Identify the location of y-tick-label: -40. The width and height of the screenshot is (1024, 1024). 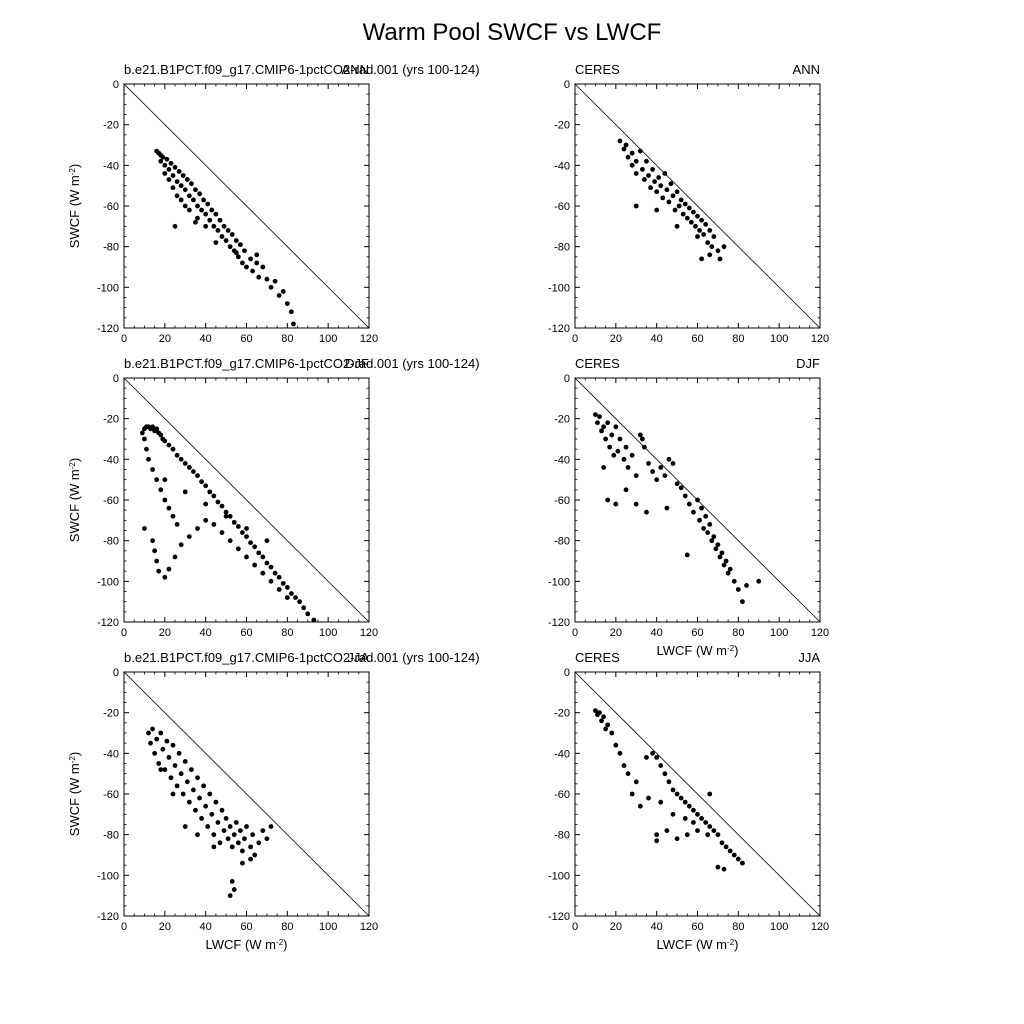
(111, 754).